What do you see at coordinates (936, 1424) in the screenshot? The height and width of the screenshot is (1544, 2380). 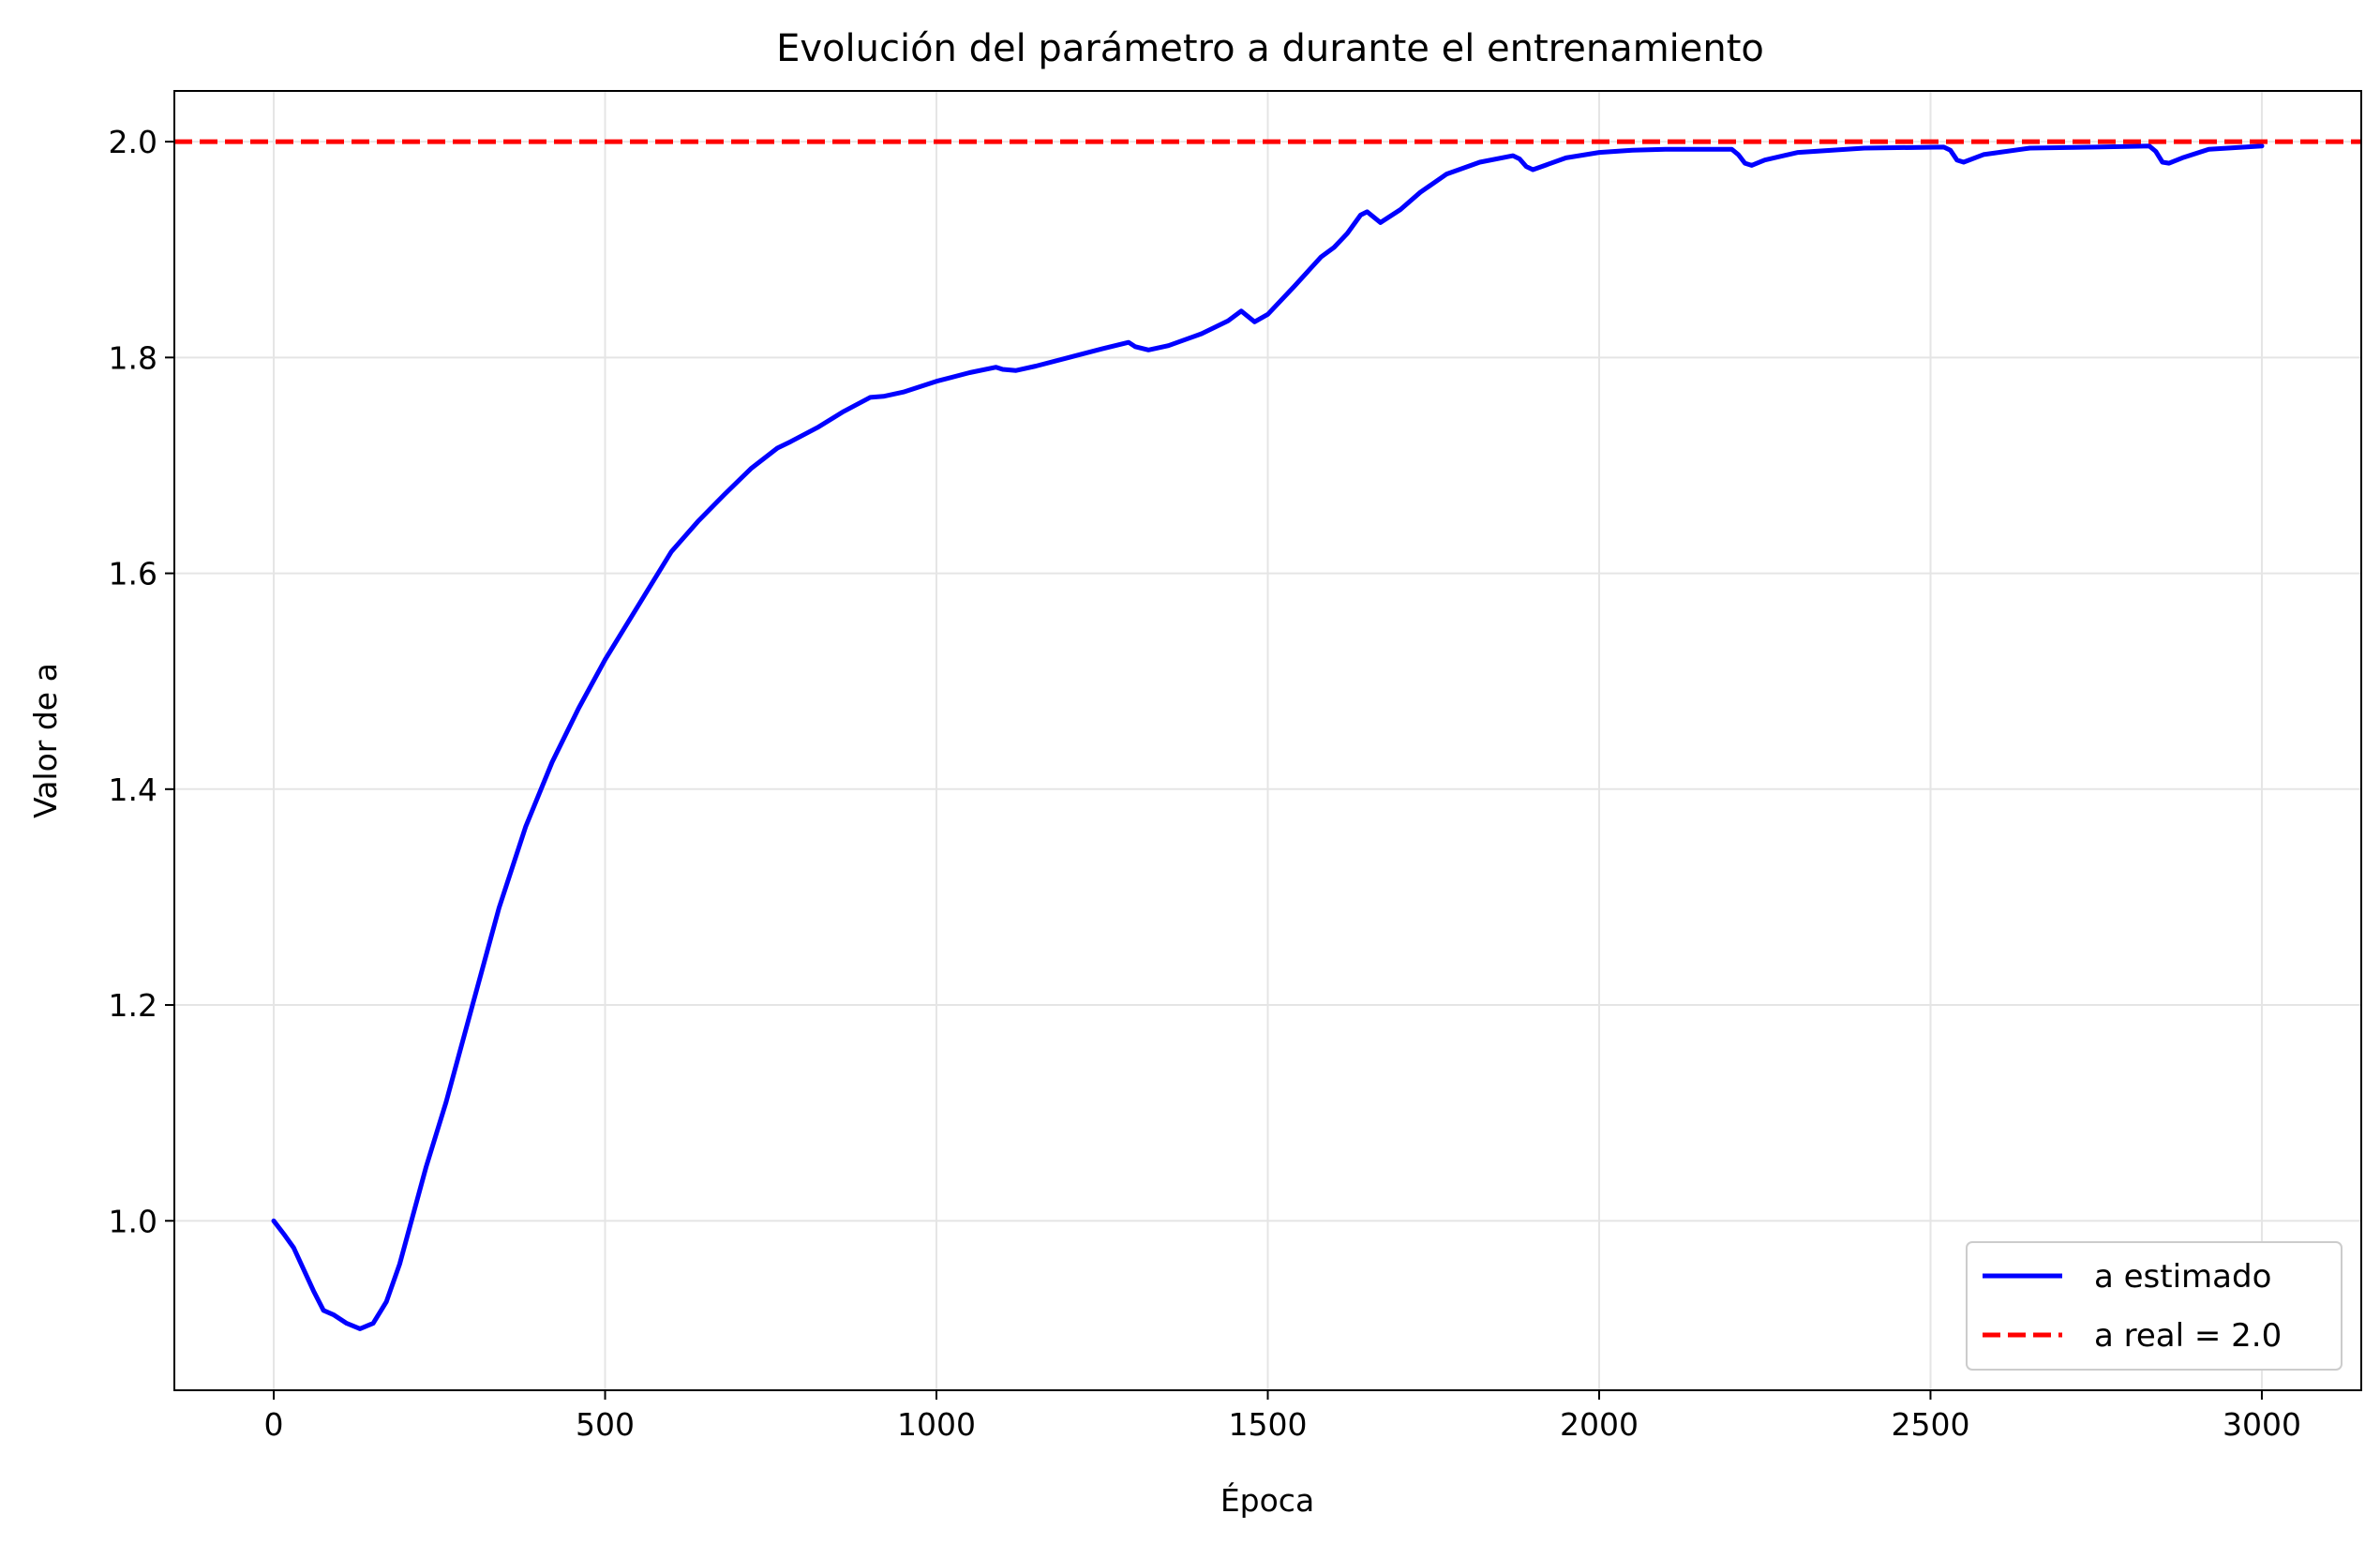 I see `x-tick-label: 1000` at bounding box center [936, 1424].